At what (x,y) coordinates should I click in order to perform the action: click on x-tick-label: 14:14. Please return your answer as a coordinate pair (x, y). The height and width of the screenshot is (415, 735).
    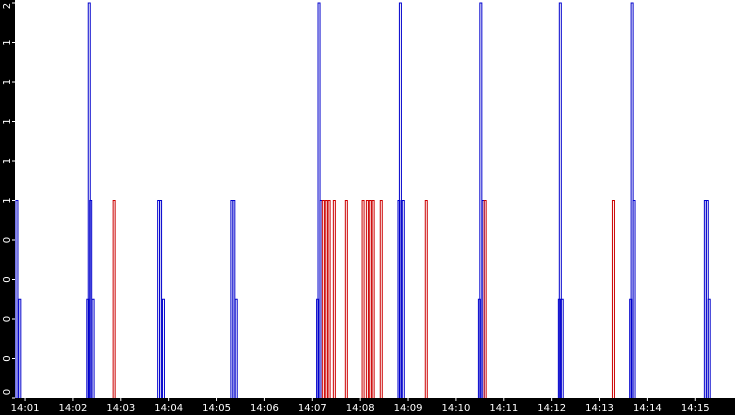
    Looking at the image, I should click on (647, 408).